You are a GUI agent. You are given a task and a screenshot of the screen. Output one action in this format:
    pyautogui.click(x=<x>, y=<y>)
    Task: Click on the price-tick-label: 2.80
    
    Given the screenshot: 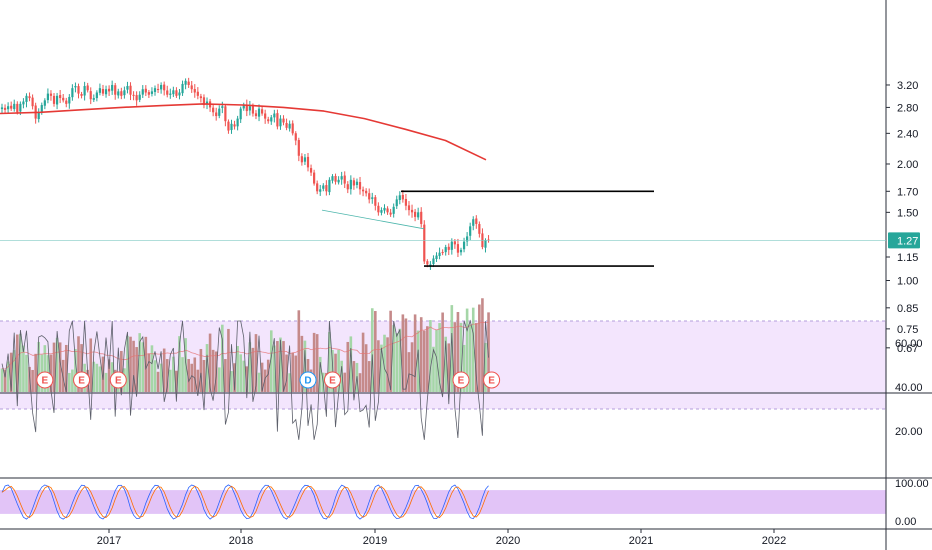 What is the action you would take?
    pyautogui.click(x=907, y=108)
    